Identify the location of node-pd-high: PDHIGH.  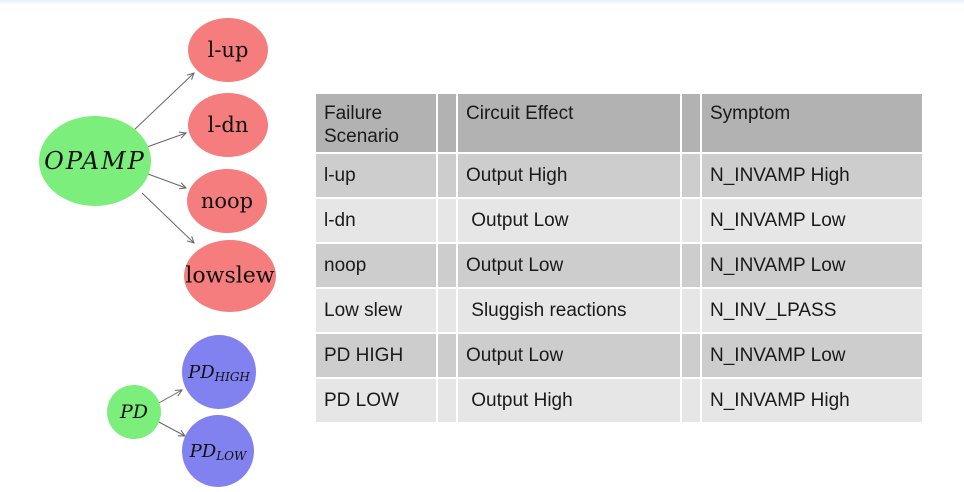
(219, 372).